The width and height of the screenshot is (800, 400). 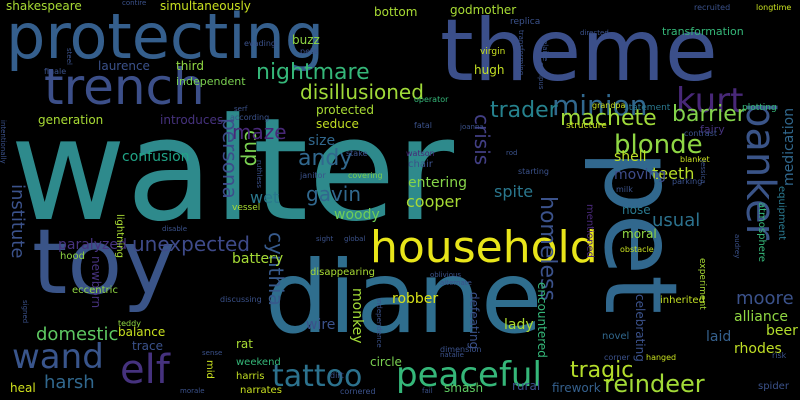 I want to click on word-dimension: dimension, so click(x=461, y=349).